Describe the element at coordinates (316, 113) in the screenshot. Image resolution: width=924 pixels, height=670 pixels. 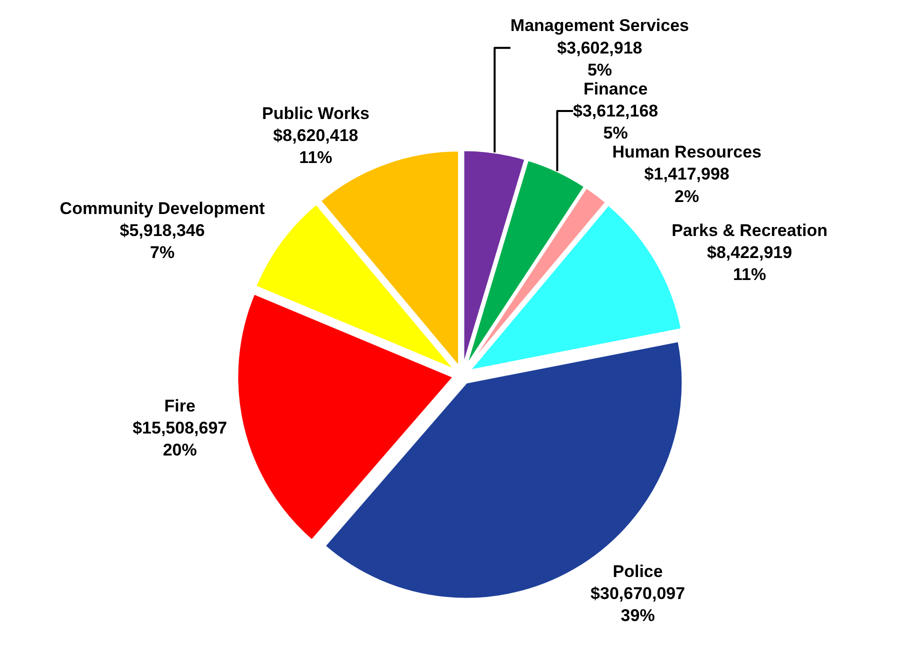
I see `slice-label: Public Works` at that location.